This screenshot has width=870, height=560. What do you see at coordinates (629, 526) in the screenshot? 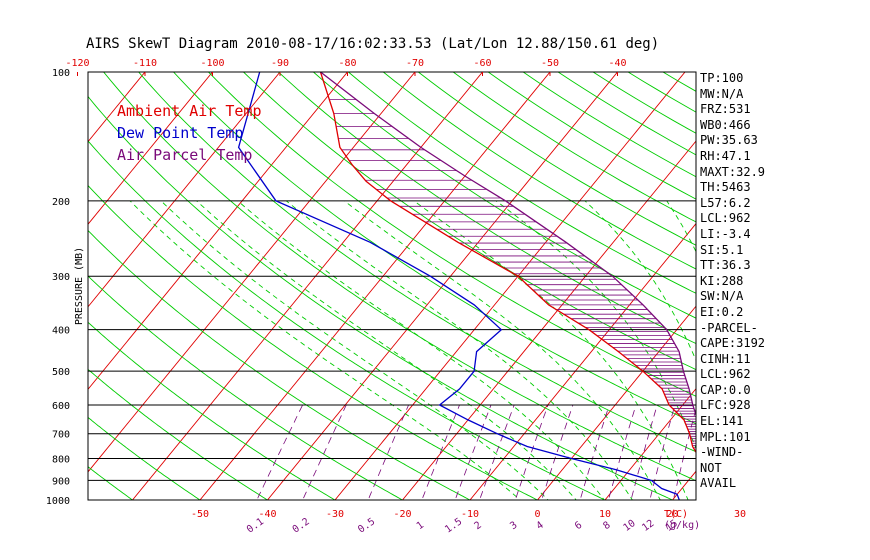
I see `mixing-ratio-tick-label: 10` at bounding box center [629, 526].